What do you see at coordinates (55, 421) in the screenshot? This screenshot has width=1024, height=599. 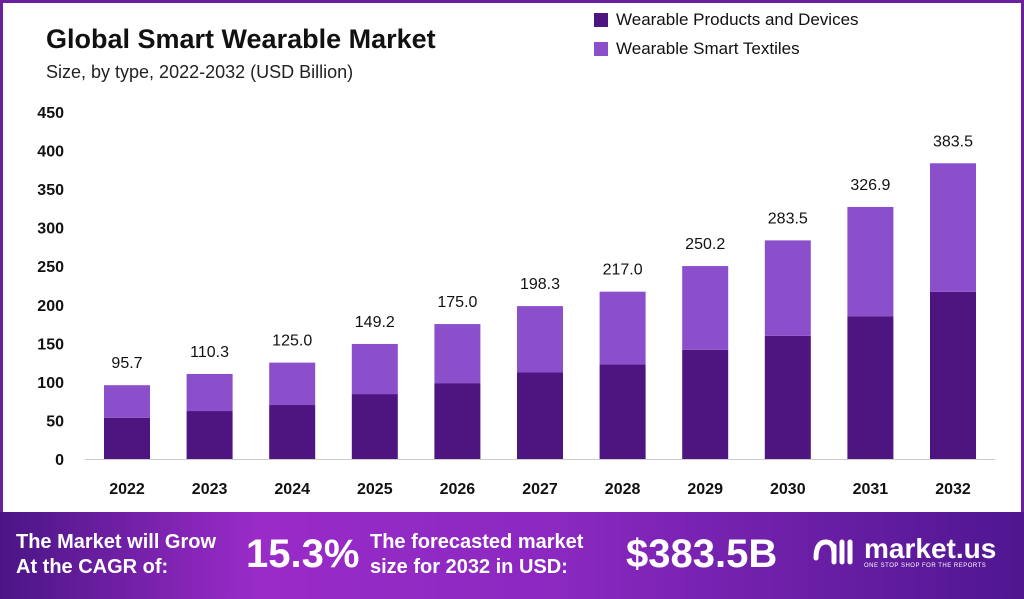 I see `y-tick-label: 50` at bounding box center [55, 421].